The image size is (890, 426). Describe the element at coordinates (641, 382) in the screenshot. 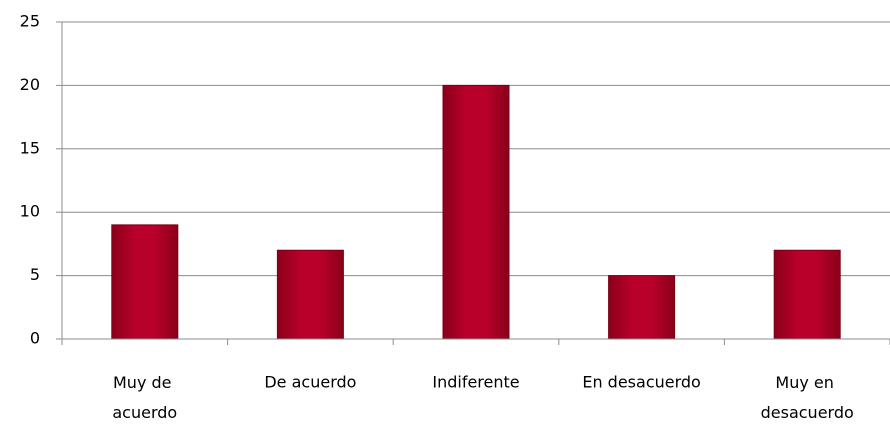

I see `x-tick-label: En desacuerdo` at that location.